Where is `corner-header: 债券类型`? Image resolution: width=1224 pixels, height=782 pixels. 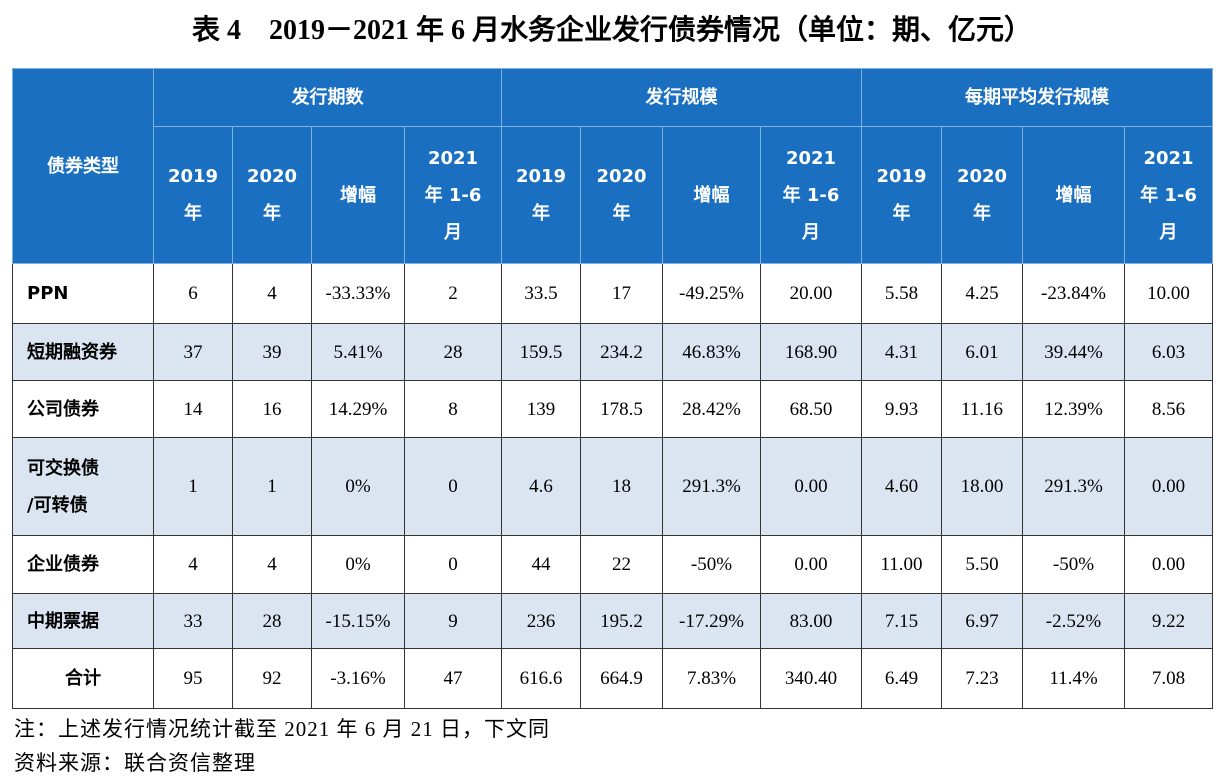 corner-header: 债券类型 is located at coordinates (83, 166).